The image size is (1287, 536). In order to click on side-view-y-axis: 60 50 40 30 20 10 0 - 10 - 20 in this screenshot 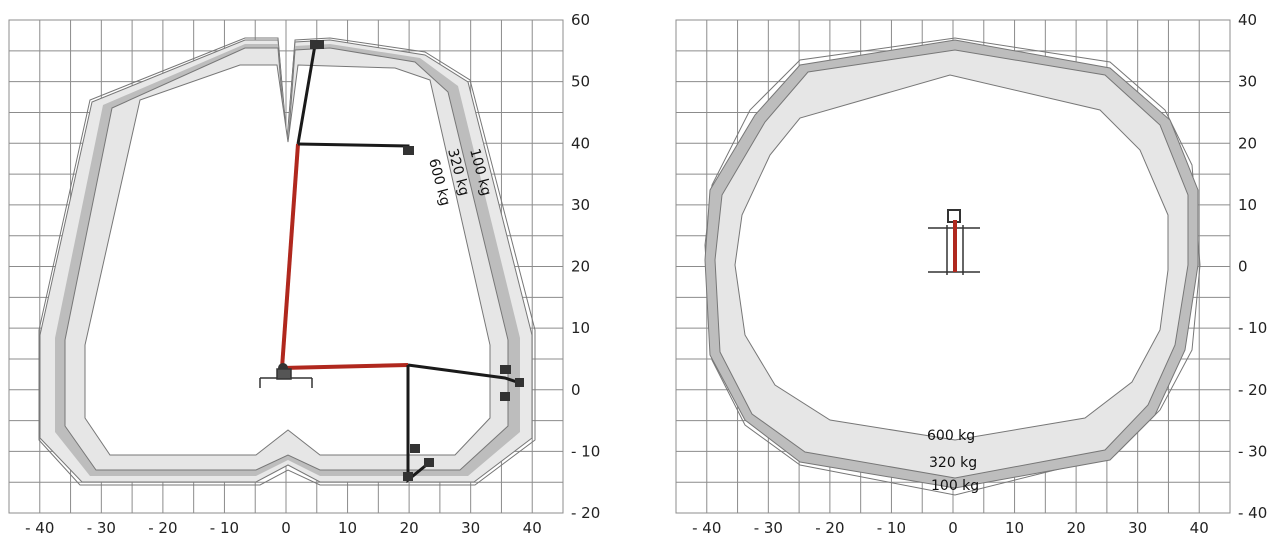, I will do `click(585, 266)`.